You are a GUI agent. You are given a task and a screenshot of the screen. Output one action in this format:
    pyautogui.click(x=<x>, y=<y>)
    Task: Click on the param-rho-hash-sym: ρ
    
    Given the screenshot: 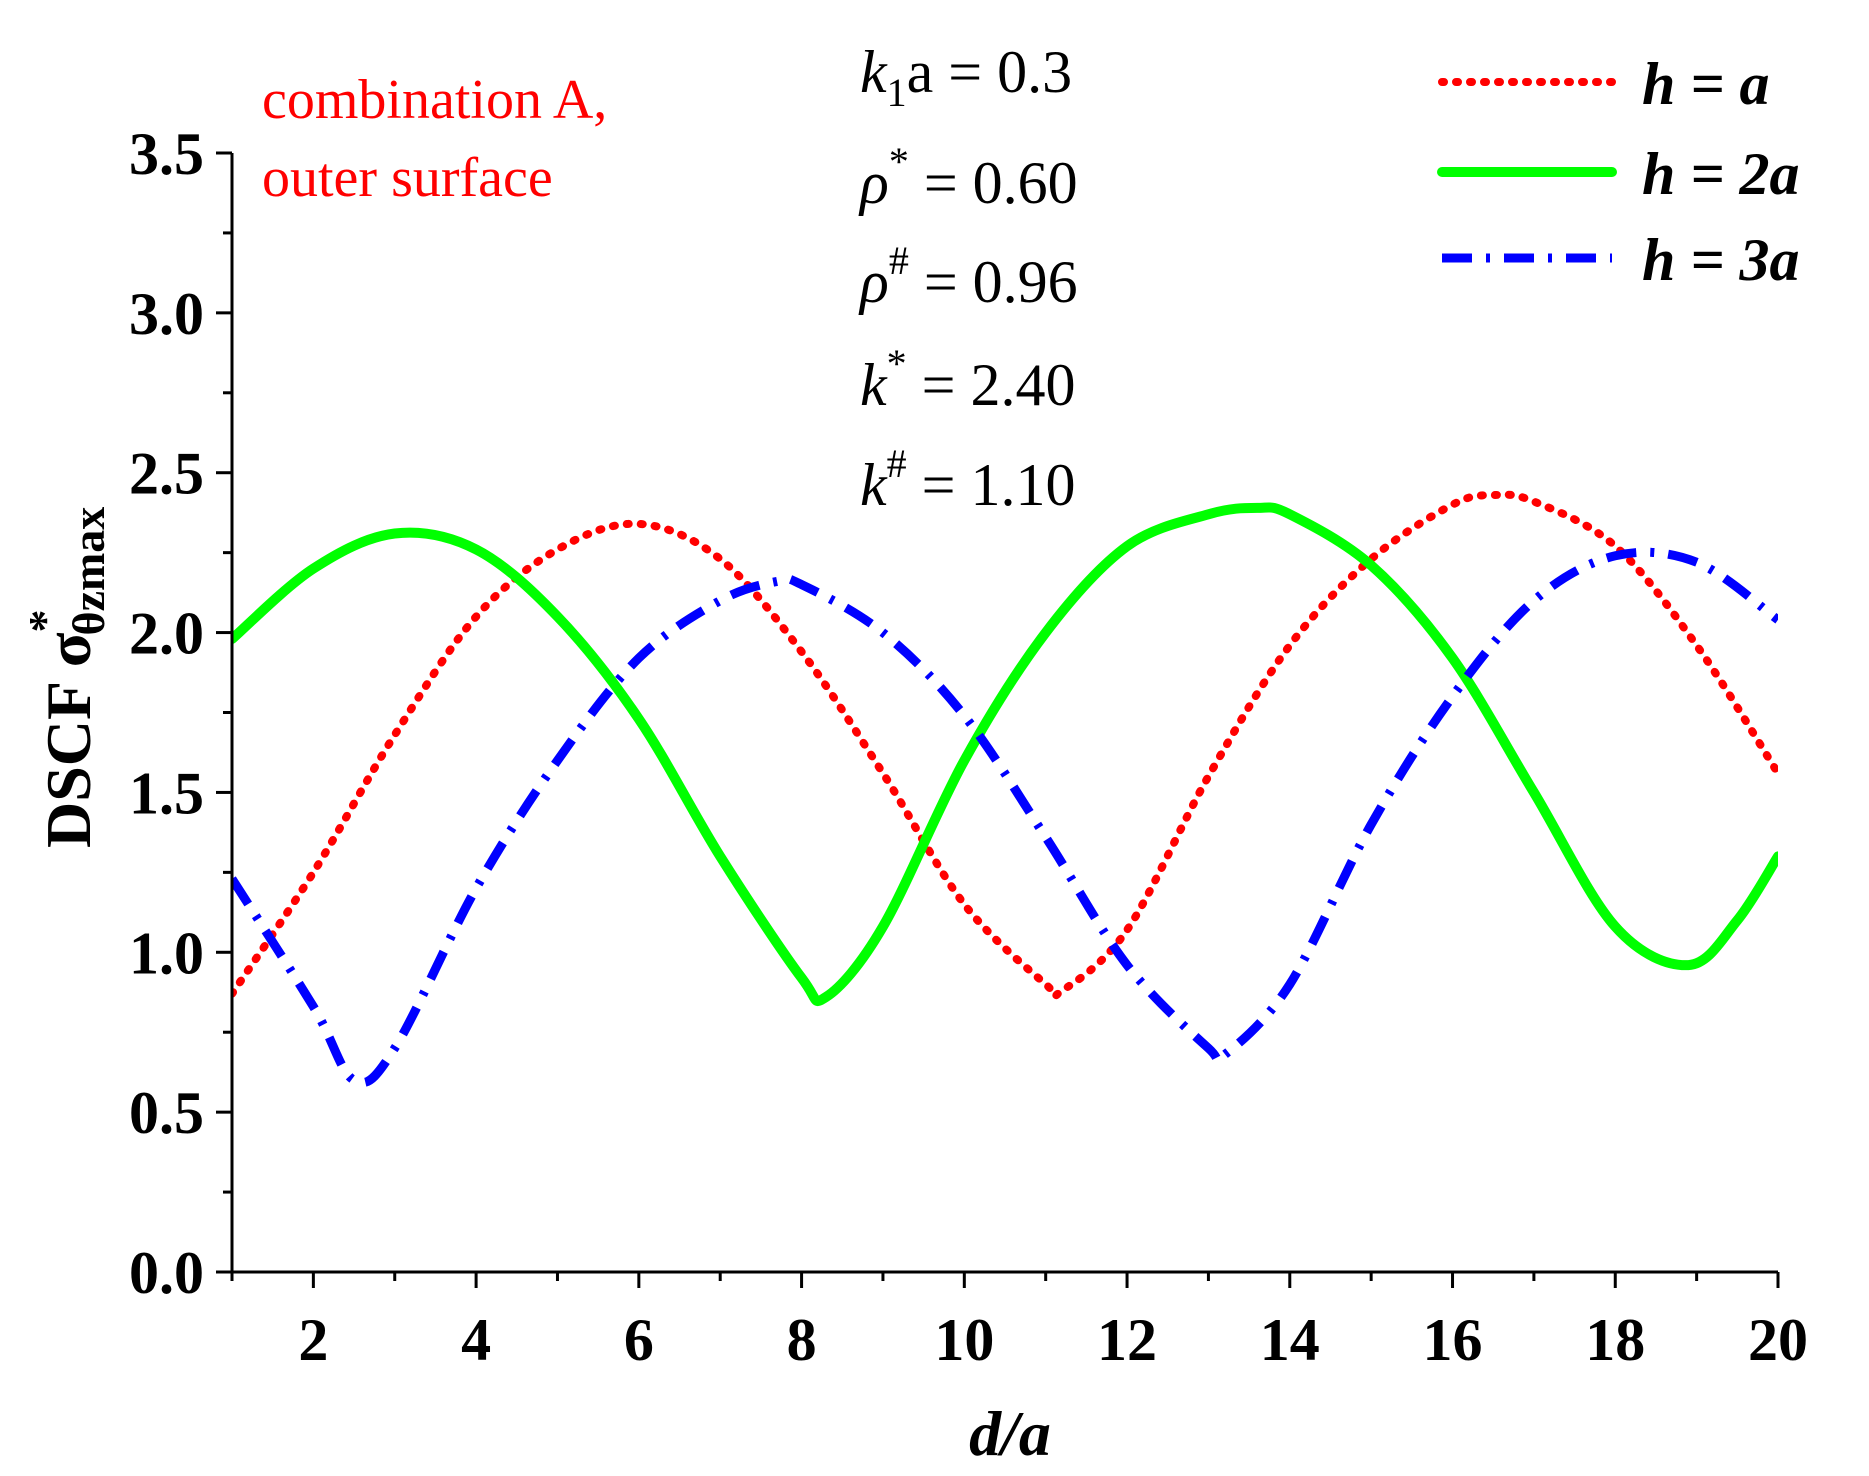 What is the action you would take?
    pyautogui.click(x=873, y=282)
    